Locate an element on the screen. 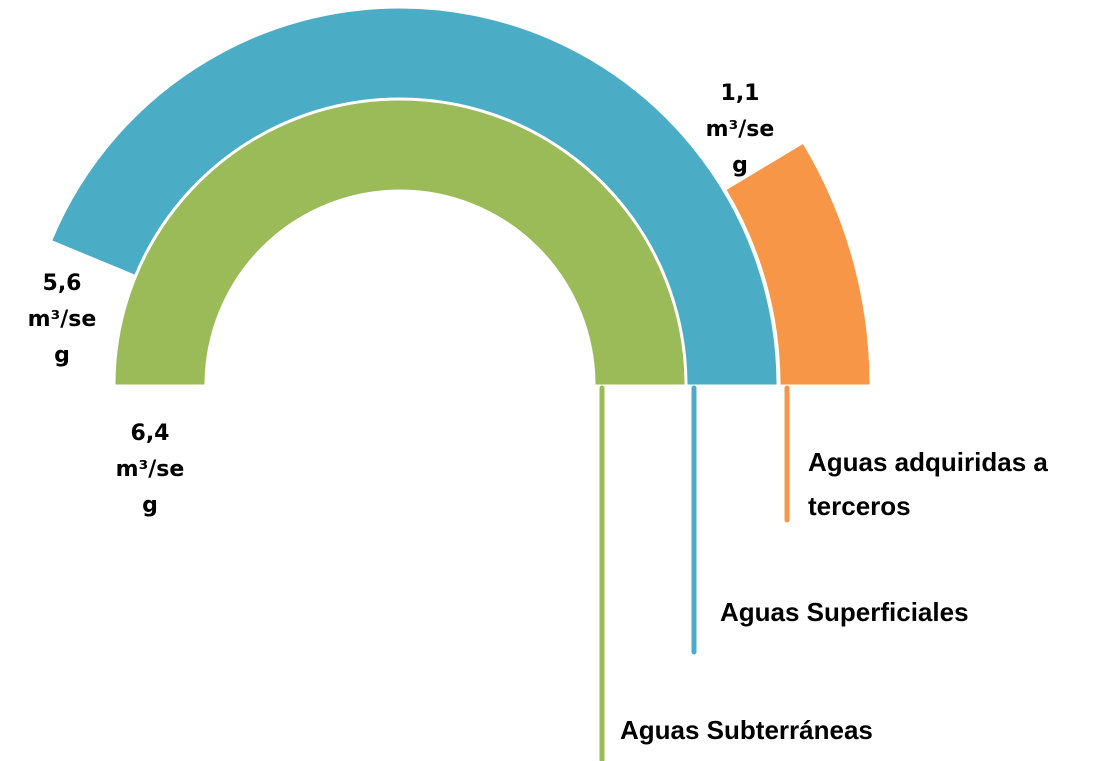  value-label: 6,4 m³/seg is located at coordinates (150, 469).